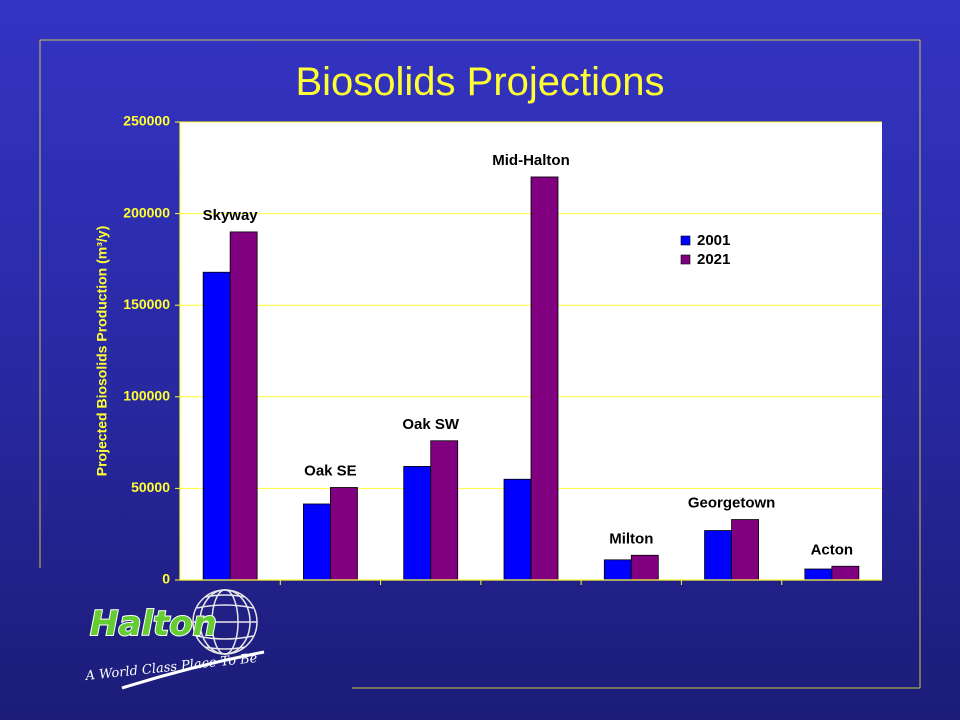 This screenshot has width=960, height=720. Describe the element at coordinates (431, 424) in the screenshot. I see `category-label: Oak SW` at that location.